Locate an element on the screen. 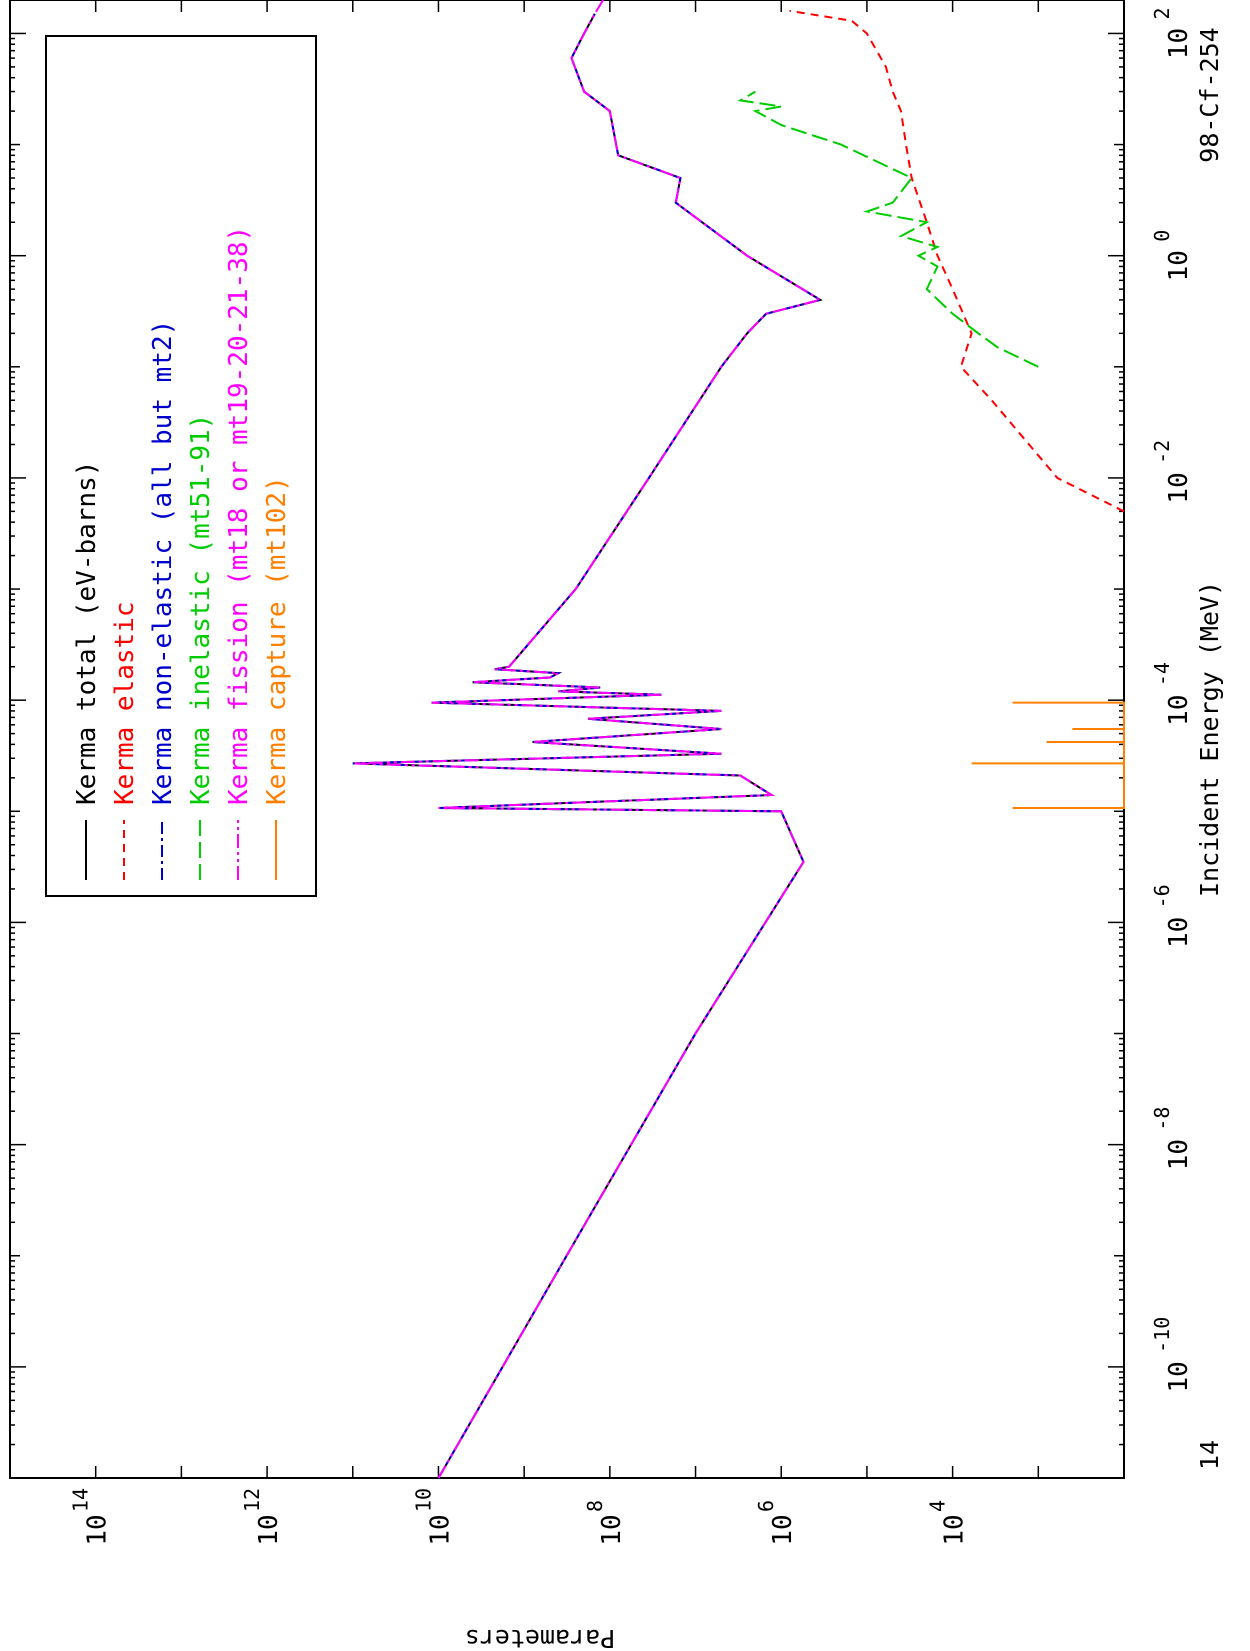 Image resolution: width=1250 pixels, height=1651 pixels. x-tick-label: 10-8 is located at coordinates (1172, 1139).